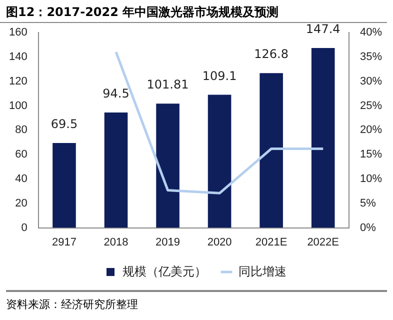 The image size is (393, 320). I want to click on data-label: 109.1, so click(219, 75).